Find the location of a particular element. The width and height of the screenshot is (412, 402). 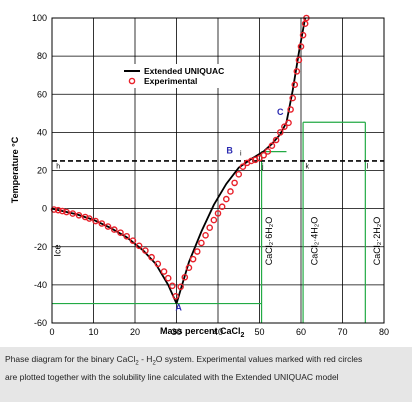

y-tick-label: 40 is located at coordinates (42, 132).